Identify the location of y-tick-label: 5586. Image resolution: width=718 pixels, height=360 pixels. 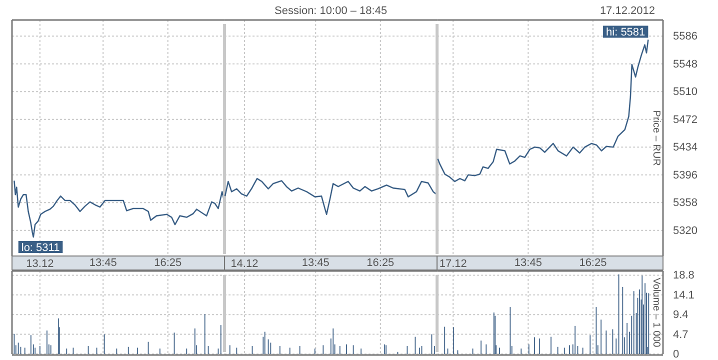
(685, 36).